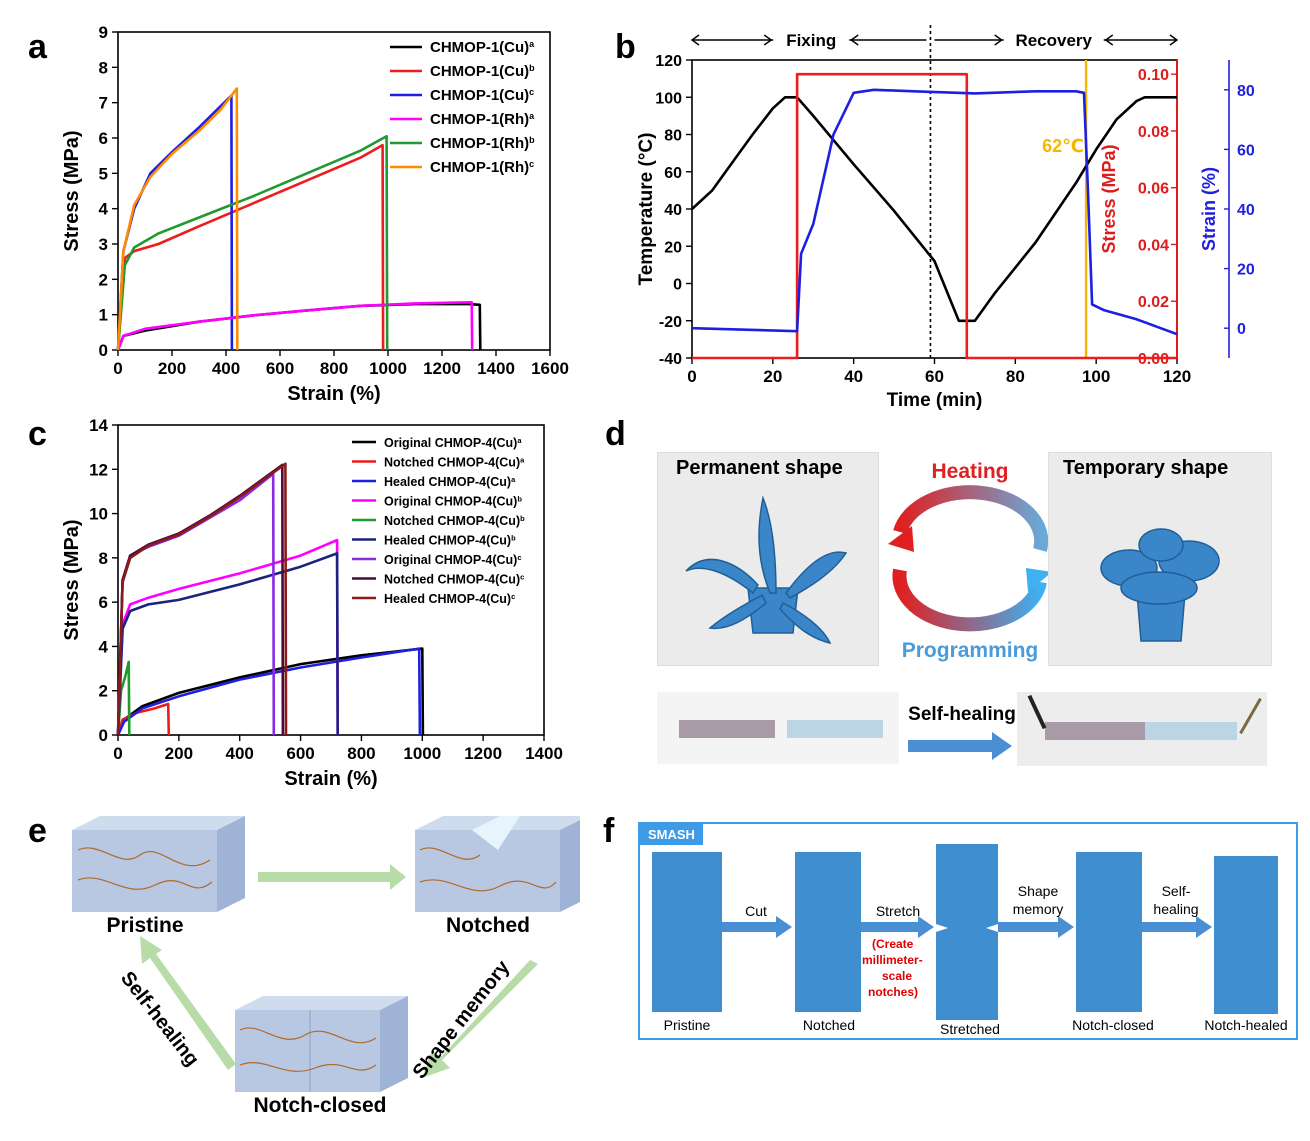 The image size is (1310, 1141). Describe the element at coordinates (1015, 376) in the screenshot. I see `x-tick-label: 80` at that location.